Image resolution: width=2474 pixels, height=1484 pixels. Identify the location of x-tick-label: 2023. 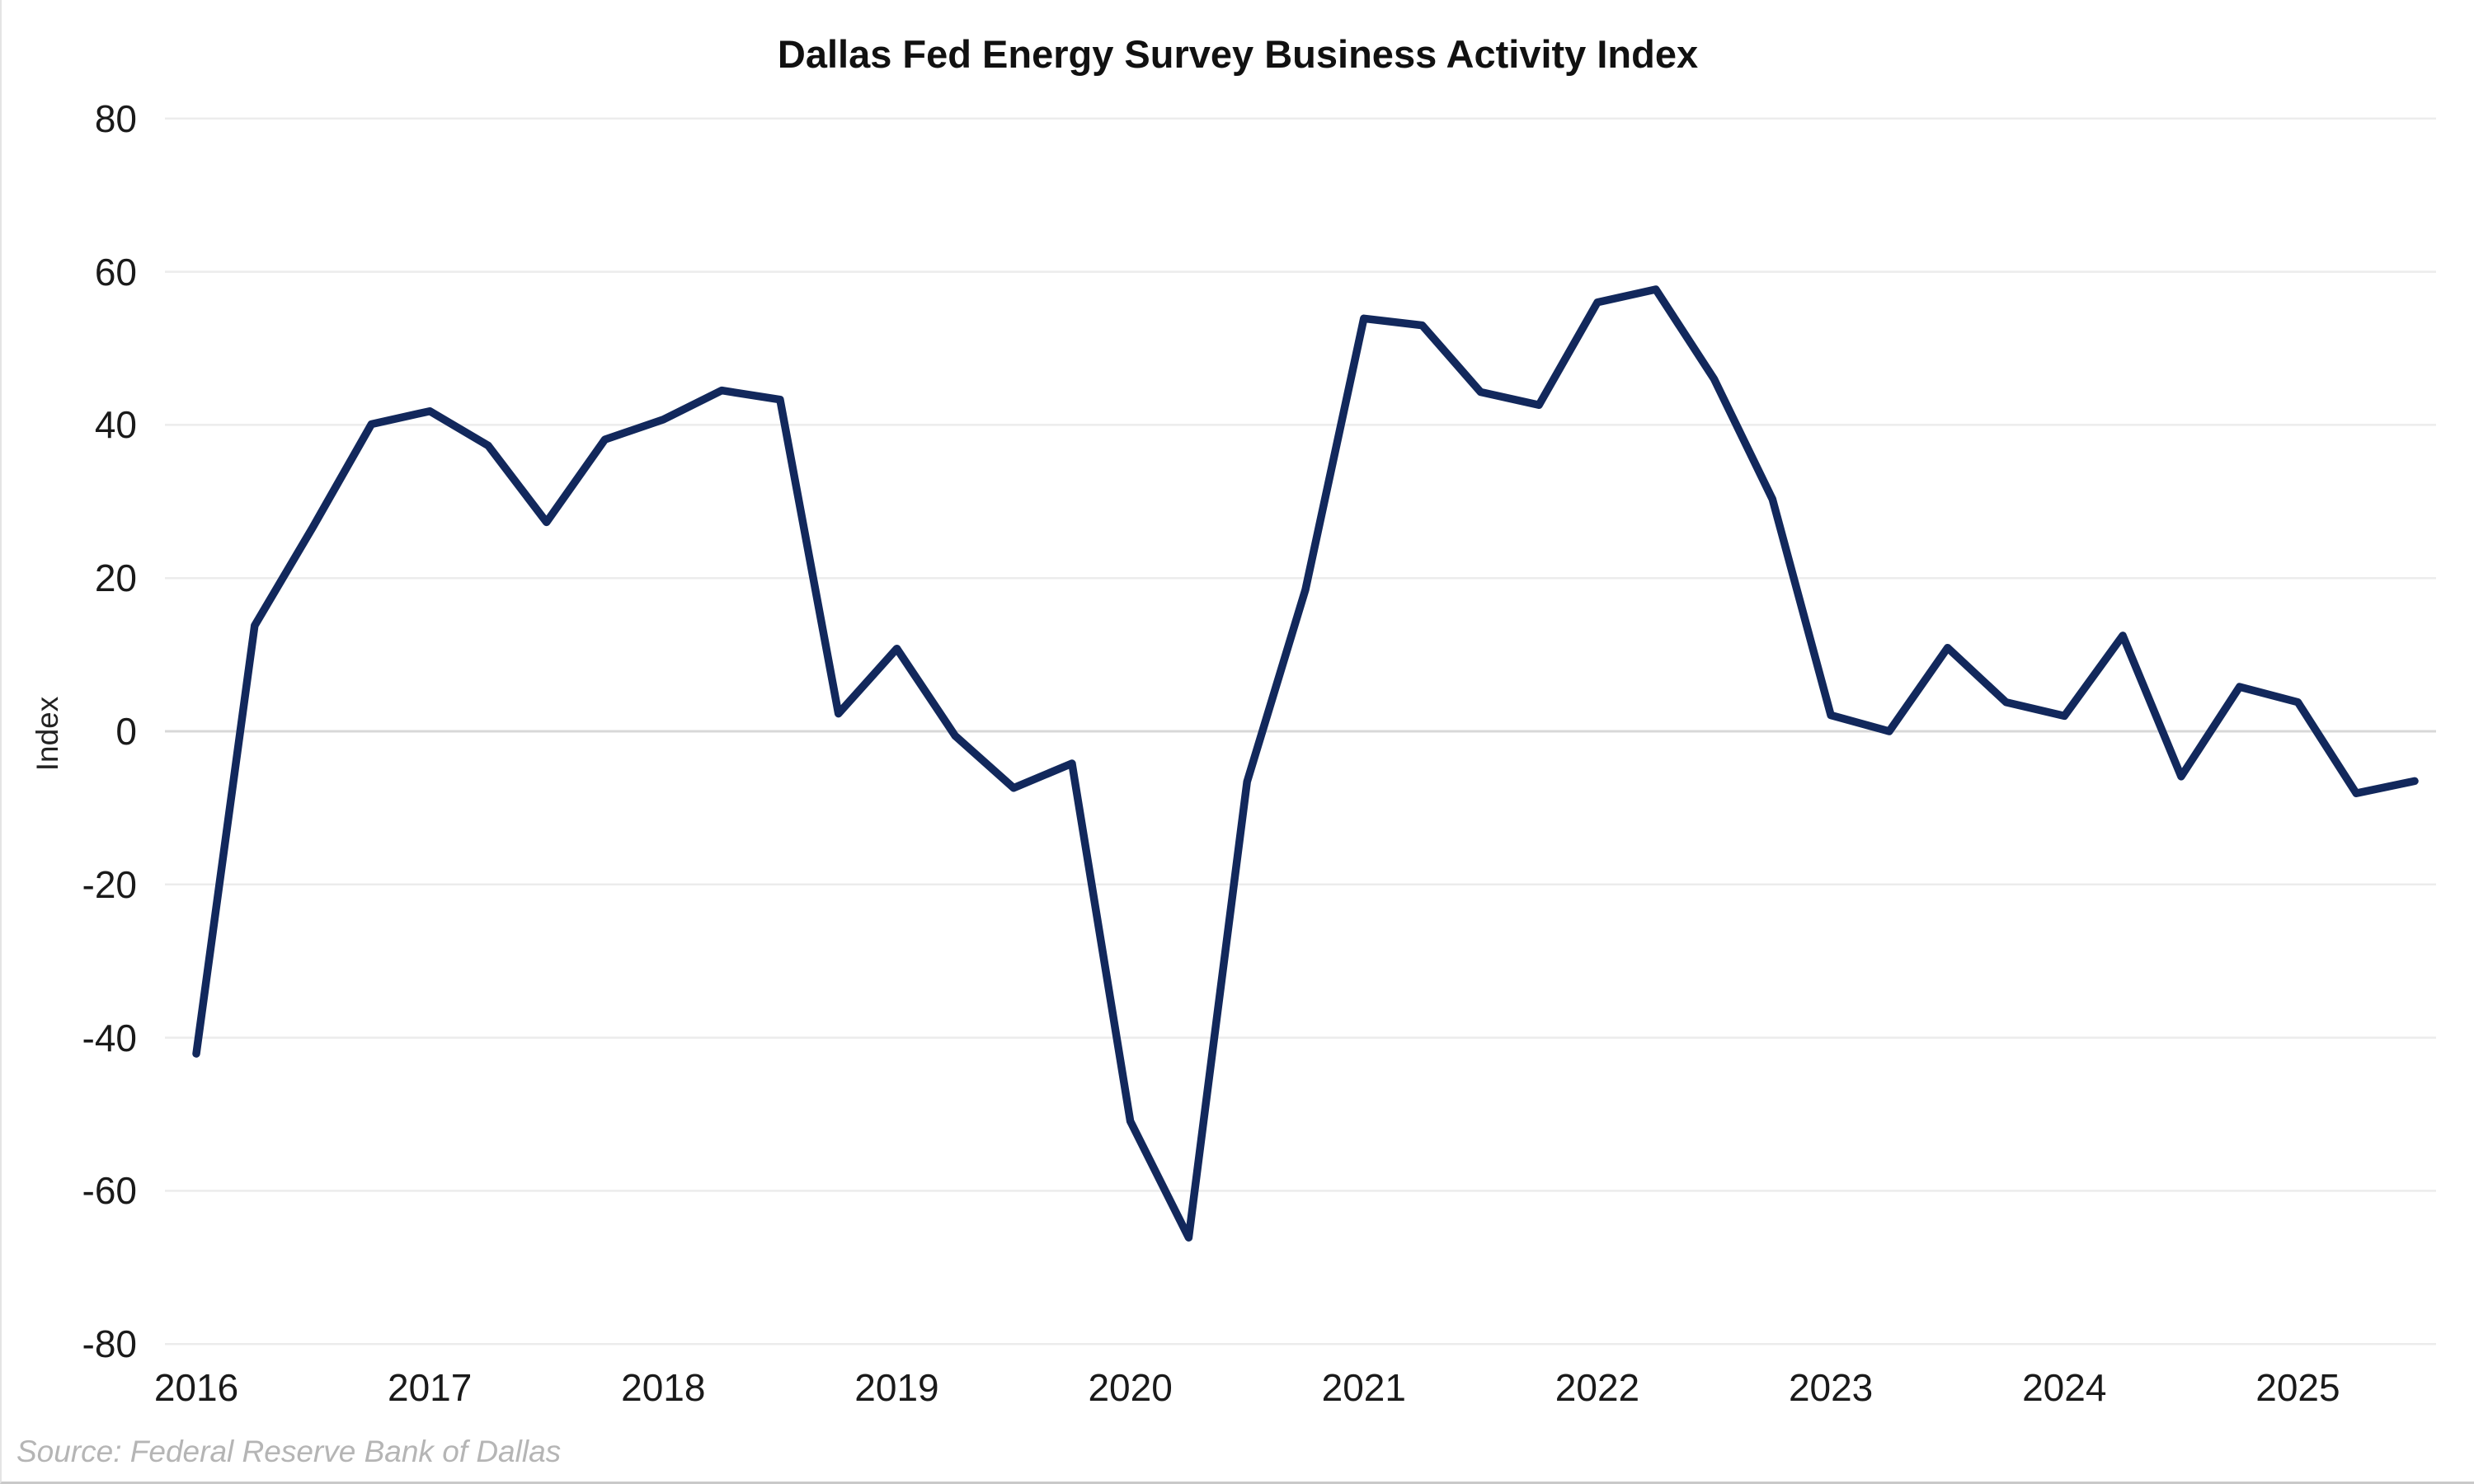
(1831, 1387).